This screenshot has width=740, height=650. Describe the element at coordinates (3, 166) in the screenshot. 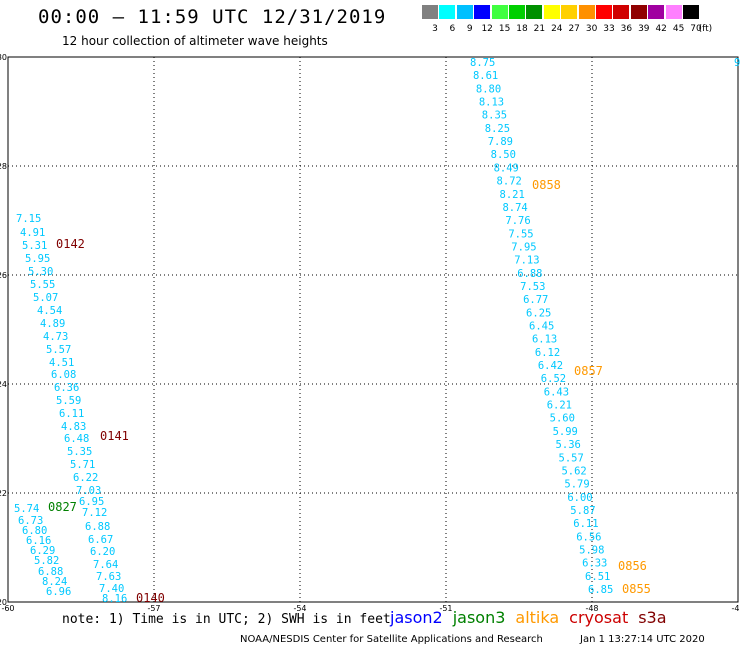

I see `y-tick-label: 28` at that location.